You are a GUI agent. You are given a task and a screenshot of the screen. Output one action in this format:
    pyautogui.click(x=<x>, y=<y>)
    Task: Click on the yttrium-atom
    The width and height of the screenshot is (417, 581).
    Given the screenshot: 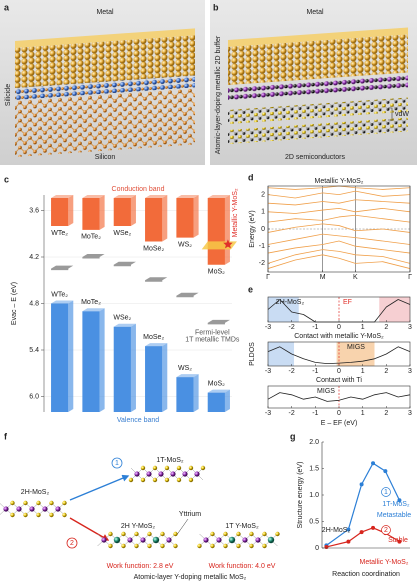 What is the action you would take?
    pyautogui.click(x=117, y=540)
    